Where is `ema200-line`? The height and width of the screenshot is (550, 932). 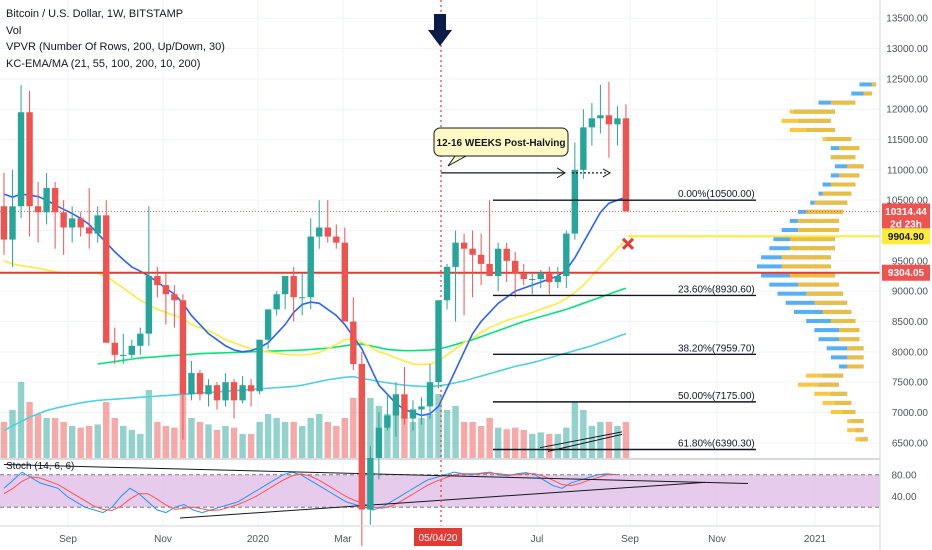 ema200-line is located at coordinates (315, 382).